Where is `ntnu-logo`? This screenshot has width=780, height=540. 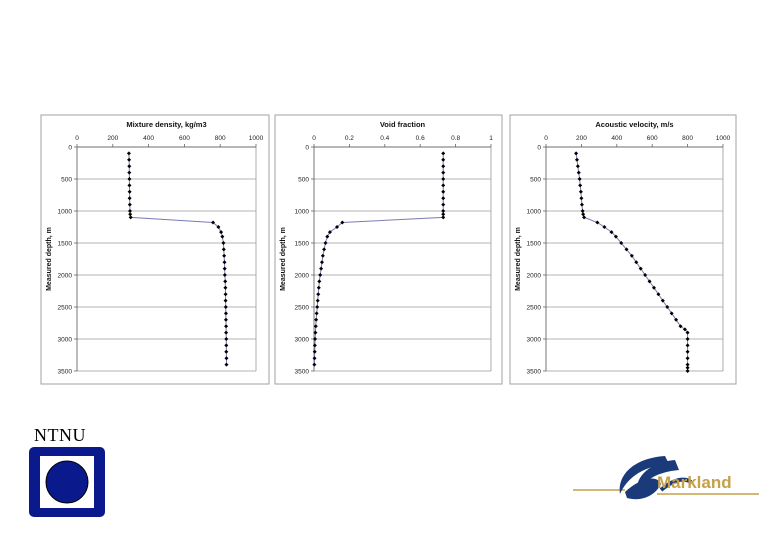 ntnu-logo is located at coordinates (67, 482).